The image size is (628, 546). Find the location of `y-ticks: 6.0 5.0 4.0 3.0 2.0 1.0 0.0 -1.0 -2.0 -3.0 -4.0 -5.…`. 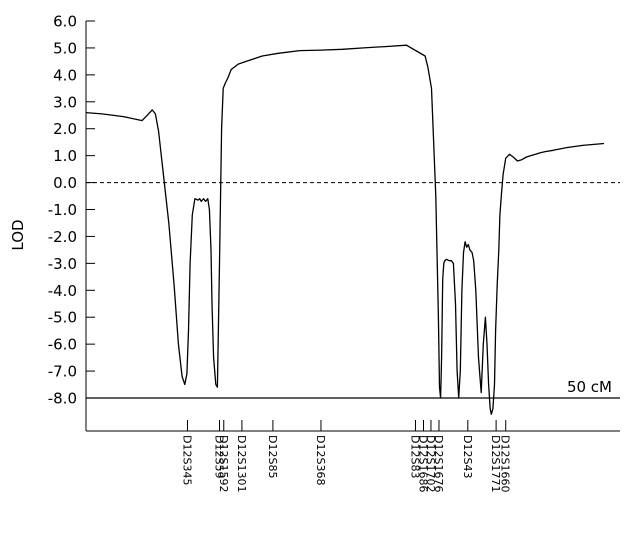

y-ticks: 6.0 5.0 4.0 3.0 2.0 1.0 0.0 -1.0 -2.0 -3.0 -4.0 -5.… is located at coordinates (71, 210).